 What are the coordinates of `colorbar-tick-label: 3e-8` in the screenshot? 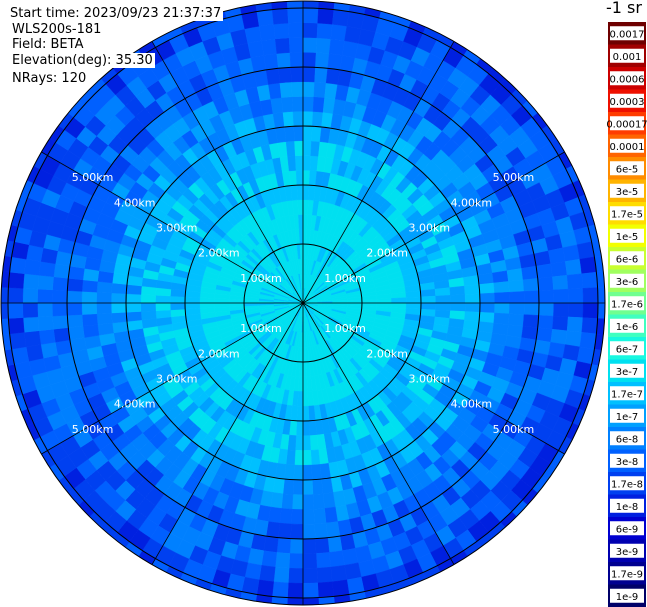 It's located at (627, 462).